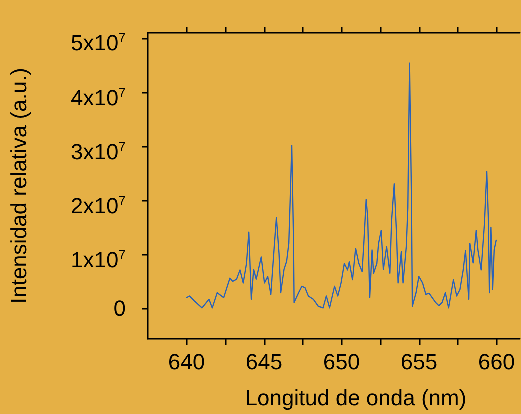 The width and height of the screenshot is (521, 414). I want to click on y-tick-label: 1x10$^{7}$, so click(98, 260).